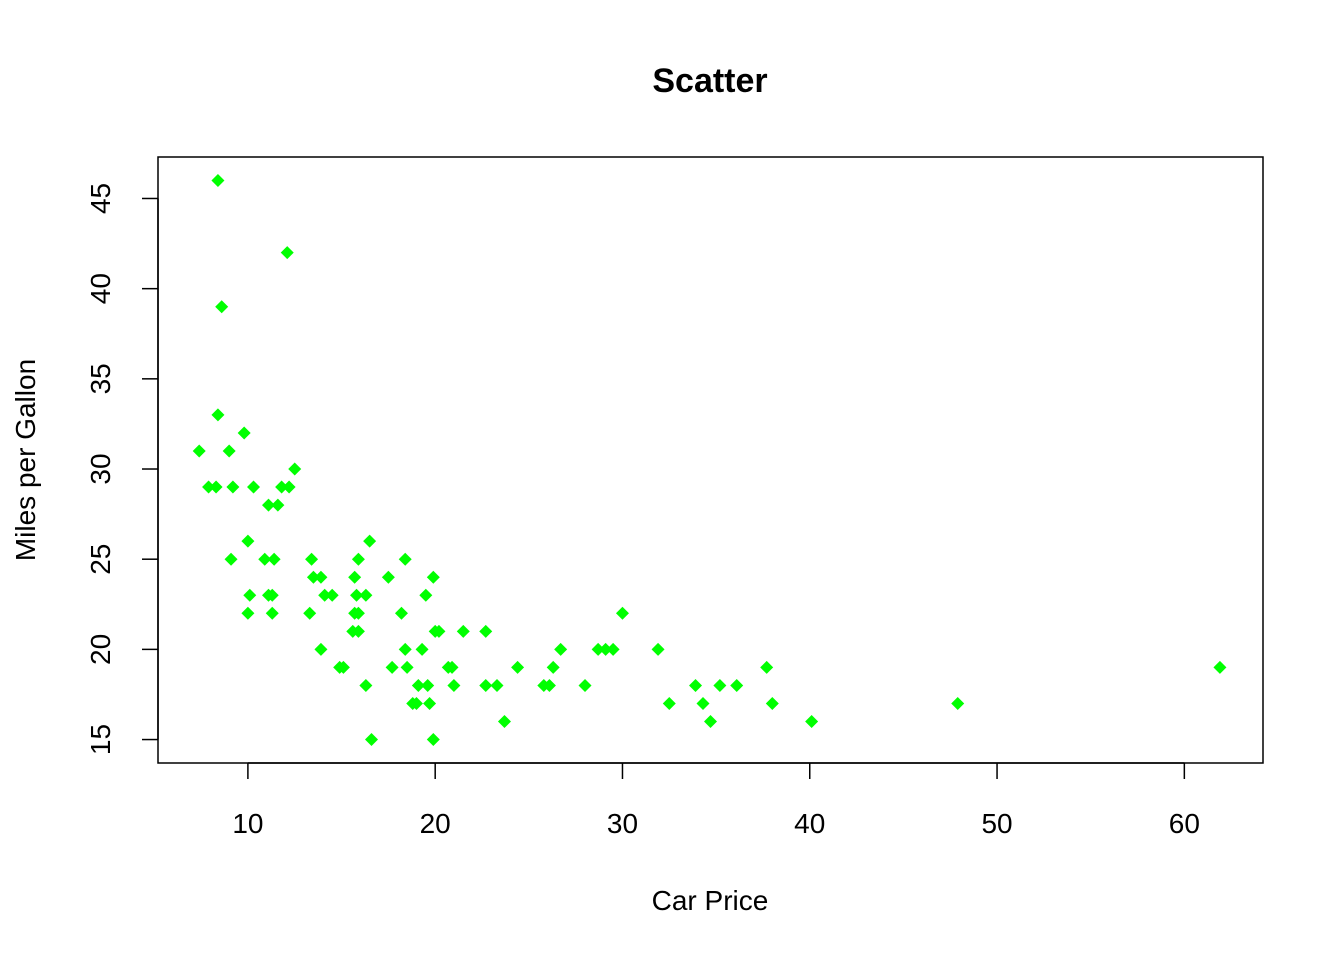 This screenshot has height=960, width=1344. Describe the element at coordinates (710, 900) in the screenshot. I see `x-axis-label: Car Price` at that location.